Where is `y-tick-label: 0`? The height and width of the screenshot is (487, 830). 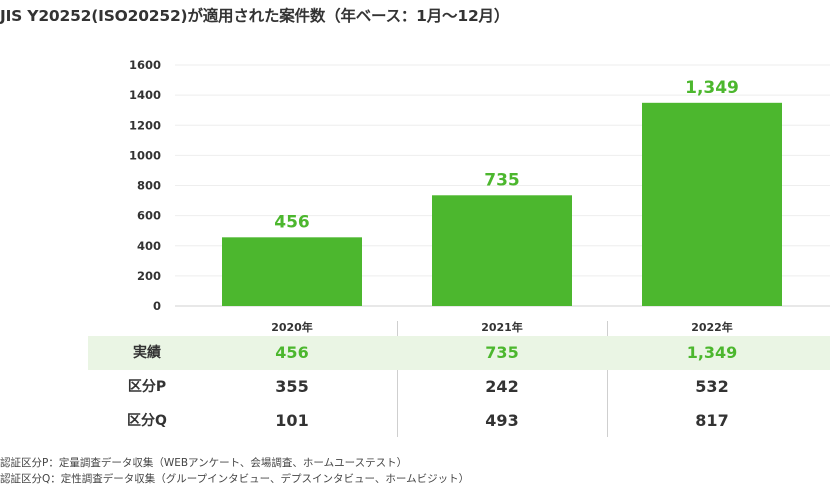
y-tick-label: 0 is located at coordinates (157, 306).